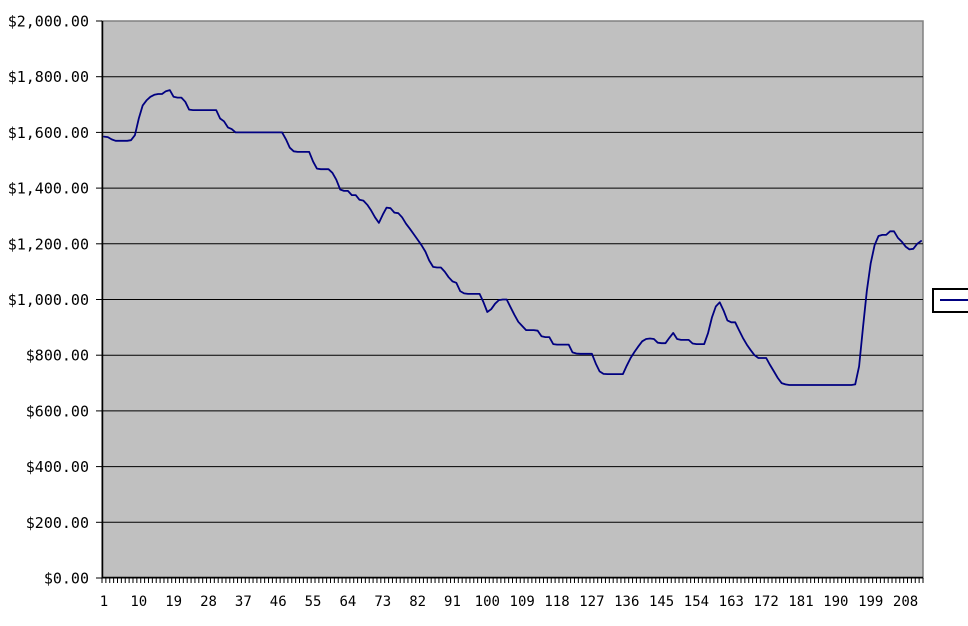  I want to click on x-axis-tick-label: 172, so click(766, 602).